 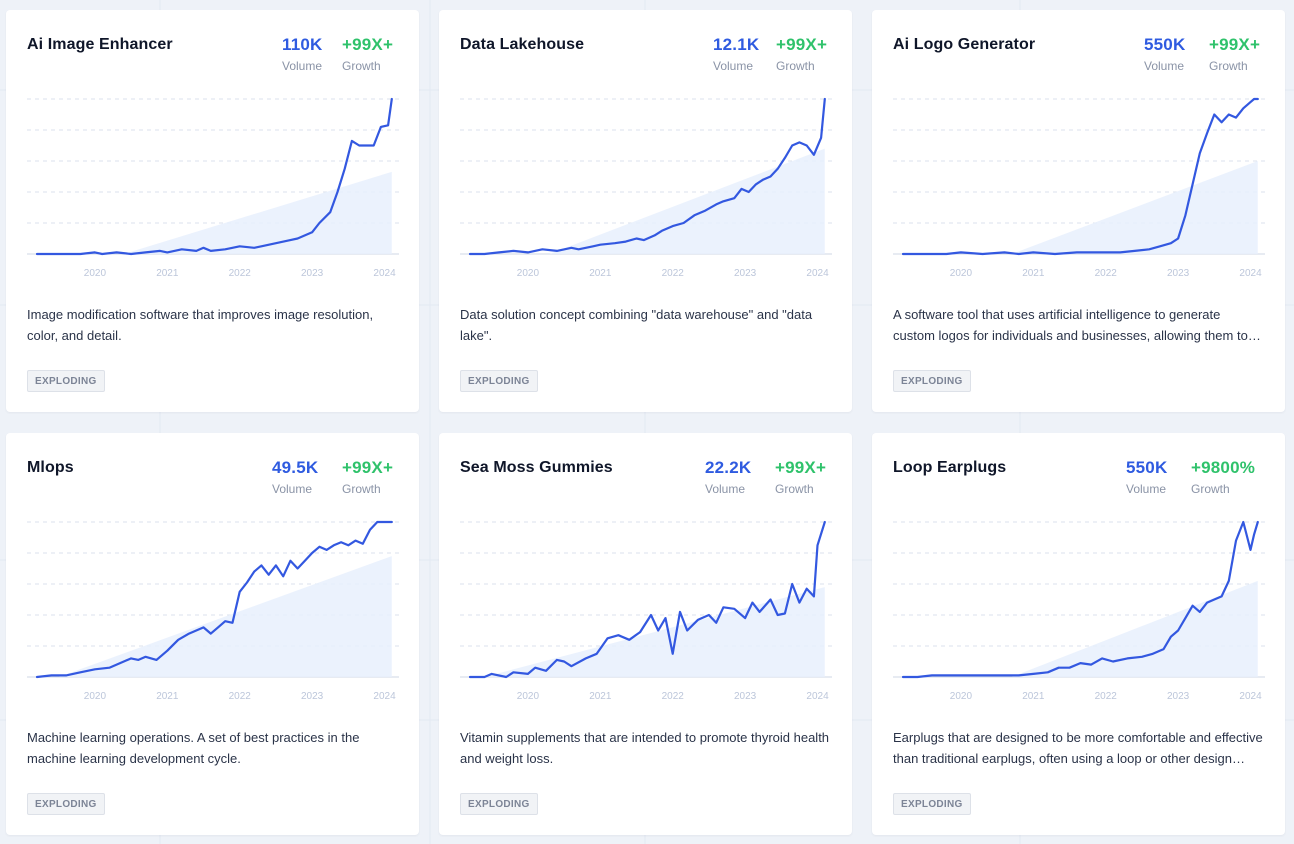 I want to click on volume-value: 22.2K, so click(x=728, y=467).